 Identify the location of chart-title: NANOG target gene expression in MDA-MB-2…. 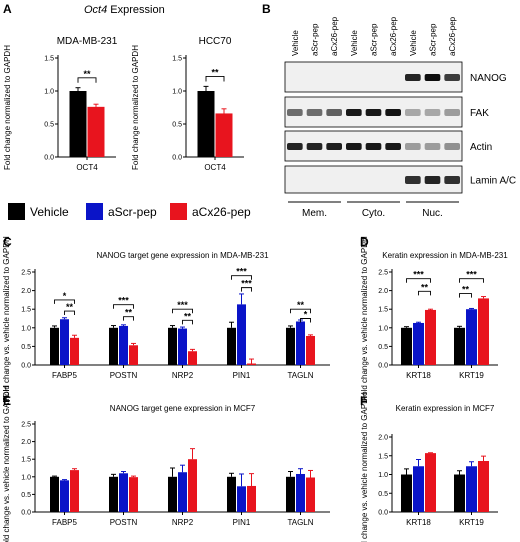
(182, 255).